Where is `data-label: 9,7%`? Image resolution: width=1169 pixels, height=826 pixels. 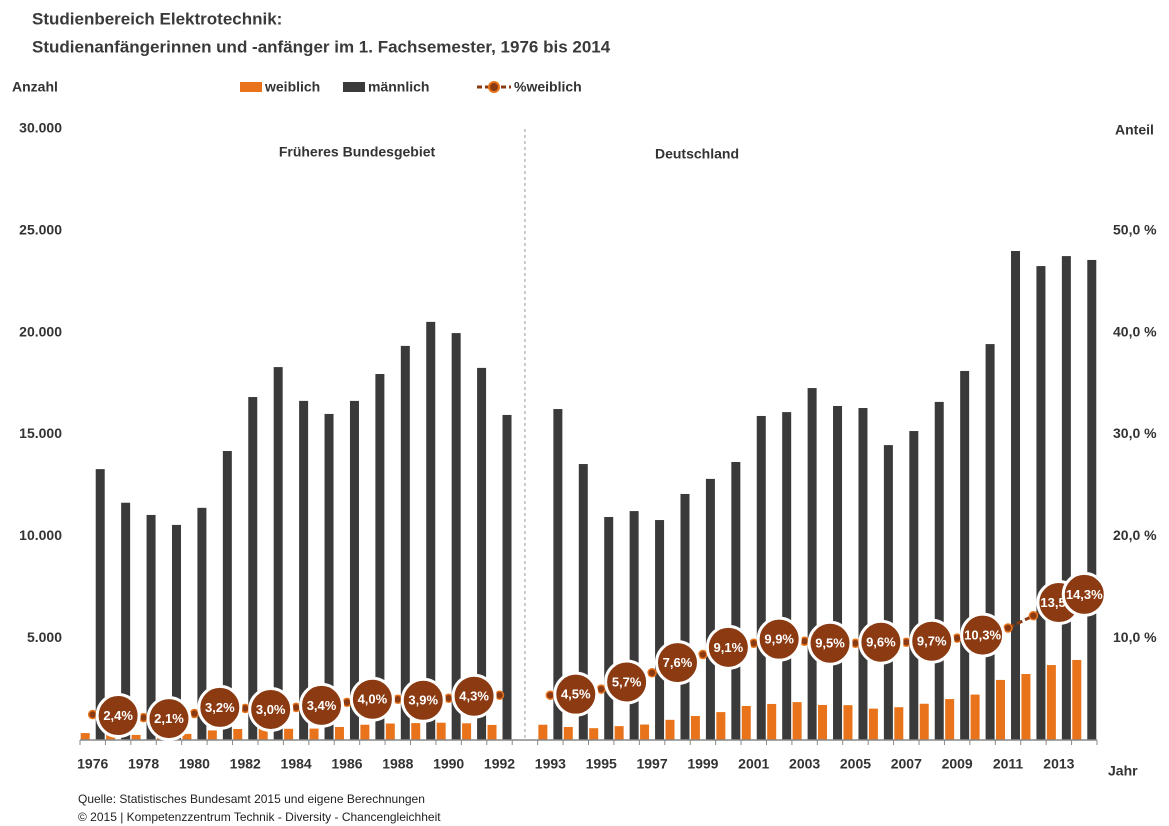
data-label: 9,7% is located at coordinates (932, 641).